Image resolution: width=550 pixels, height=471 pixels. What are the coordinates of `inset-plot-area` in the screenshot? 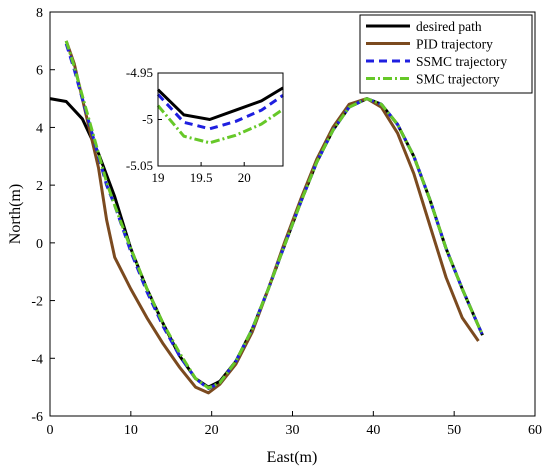 It's located at (220, 119).